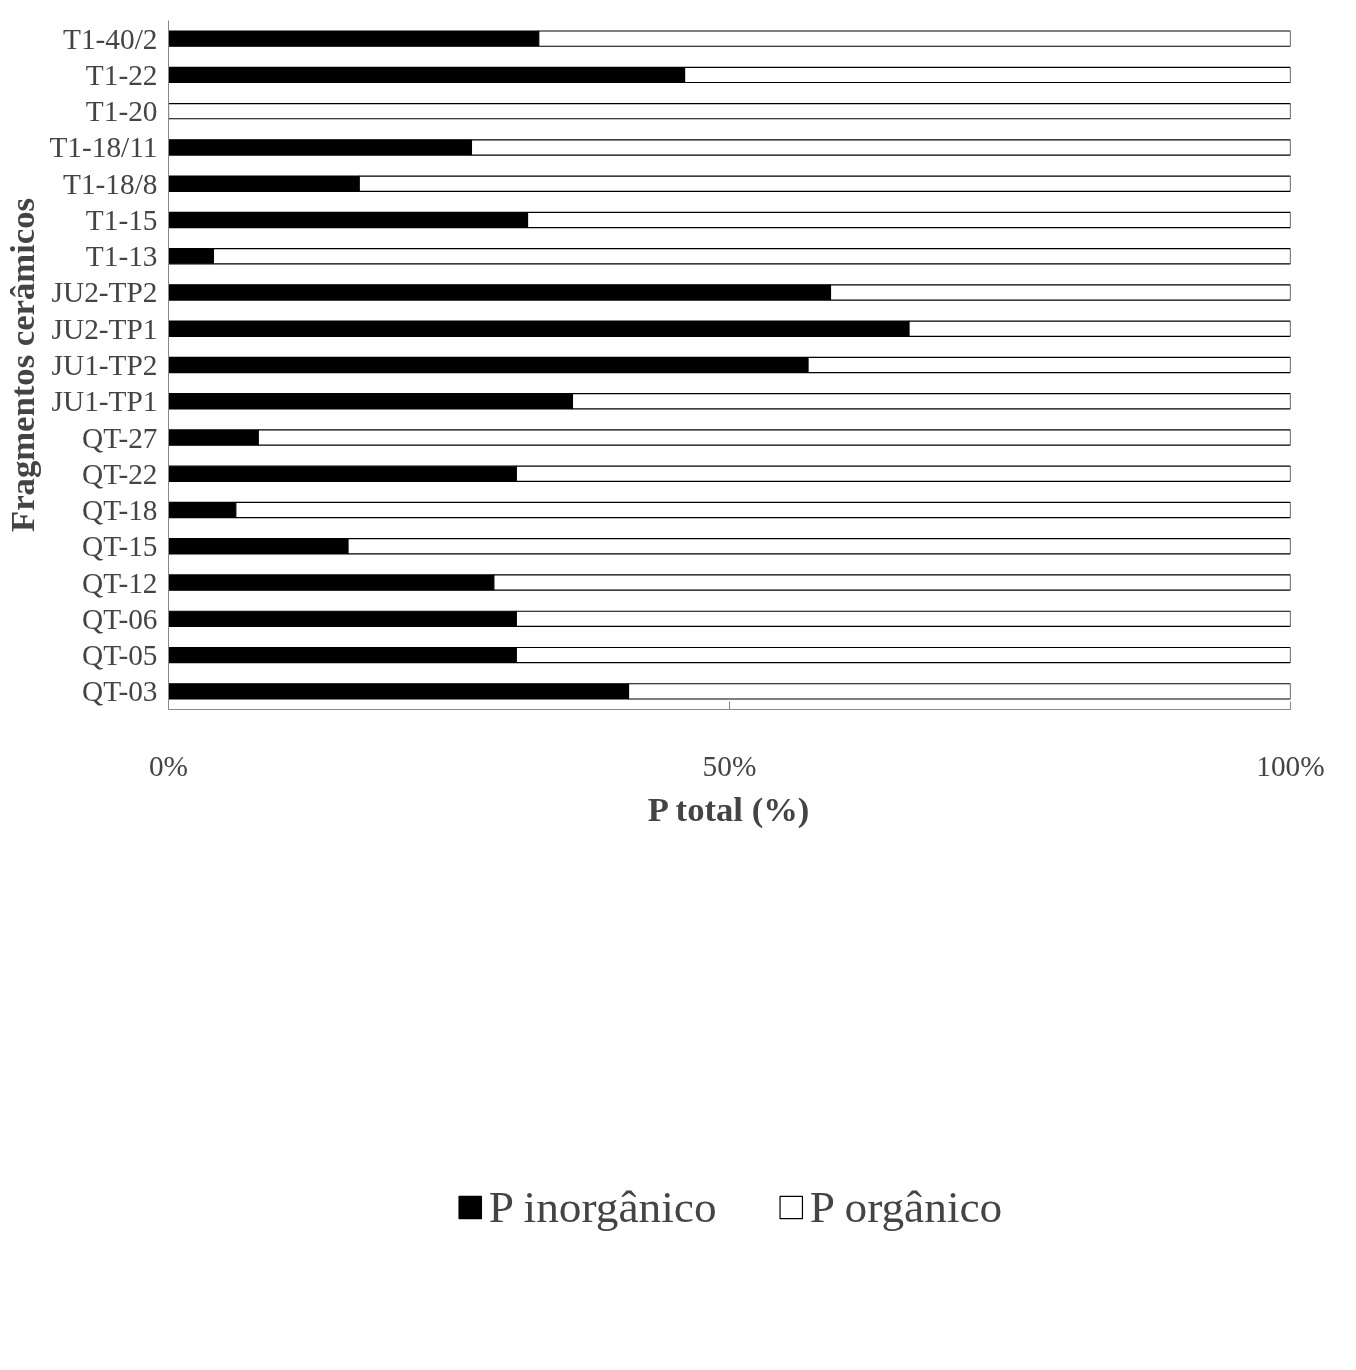 This screenshot has width=1356, height=1370. I want to click on bar, so click(729, 111).